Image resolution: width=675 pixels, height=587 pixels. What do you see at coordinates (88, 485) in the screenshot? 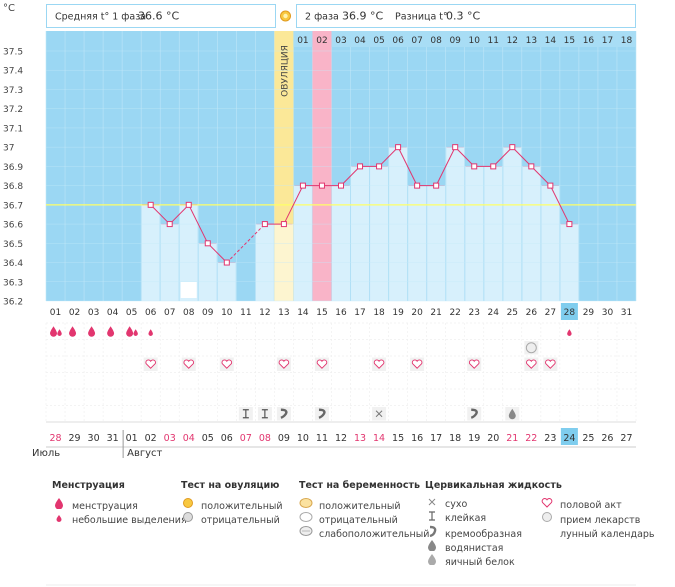
I see `legend-menstruation-title: Менструация` at bounding box center [88, 485].